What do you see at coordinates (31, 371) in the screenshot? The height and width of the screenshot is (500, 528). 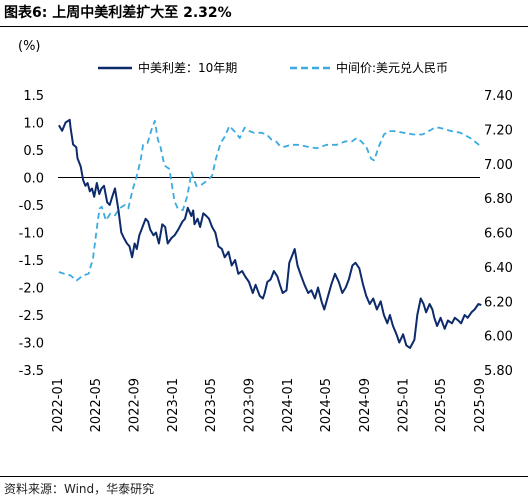 I see `left-axis-tick-label: -3.5` at bounding box center [31, 371].